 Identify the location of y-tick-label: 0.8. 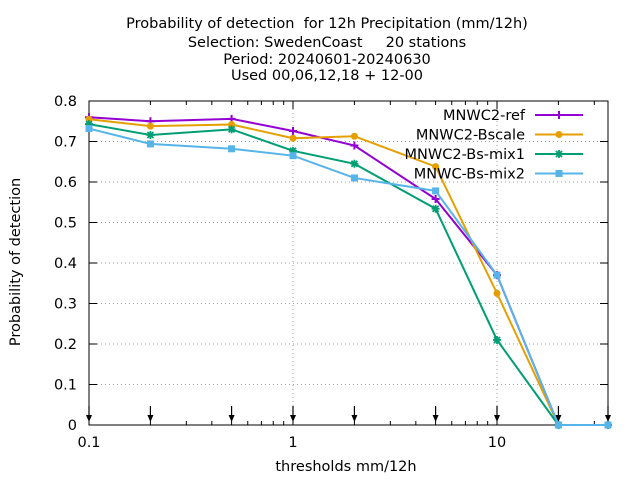
(65, 102).